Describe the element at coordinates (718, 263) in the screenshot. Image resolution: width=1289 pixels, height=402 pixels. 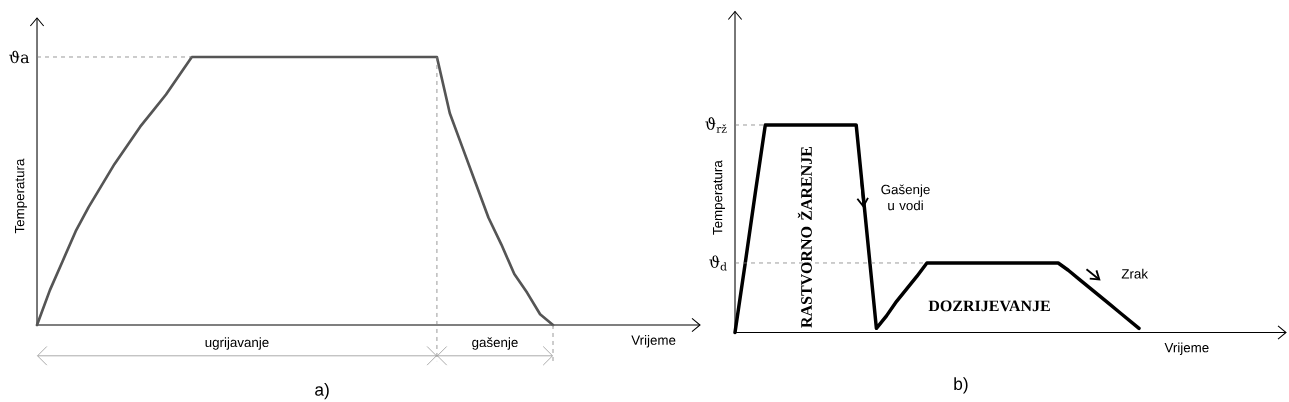
I see `ref-line-label: ϑ$_{d}$` at that location.